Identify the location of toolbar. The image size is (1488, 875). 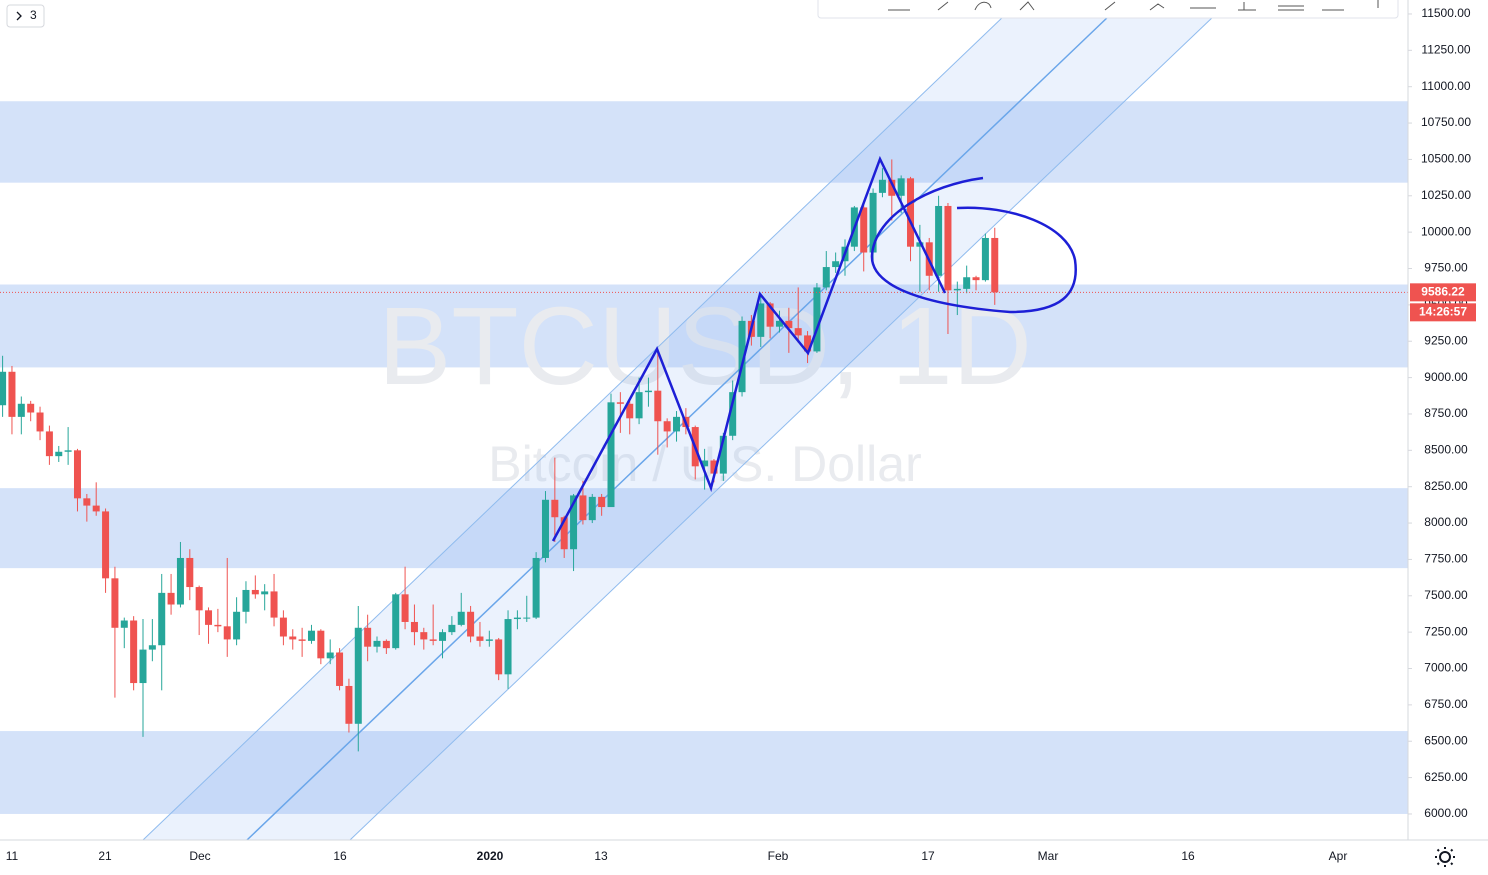
(1108, 9).